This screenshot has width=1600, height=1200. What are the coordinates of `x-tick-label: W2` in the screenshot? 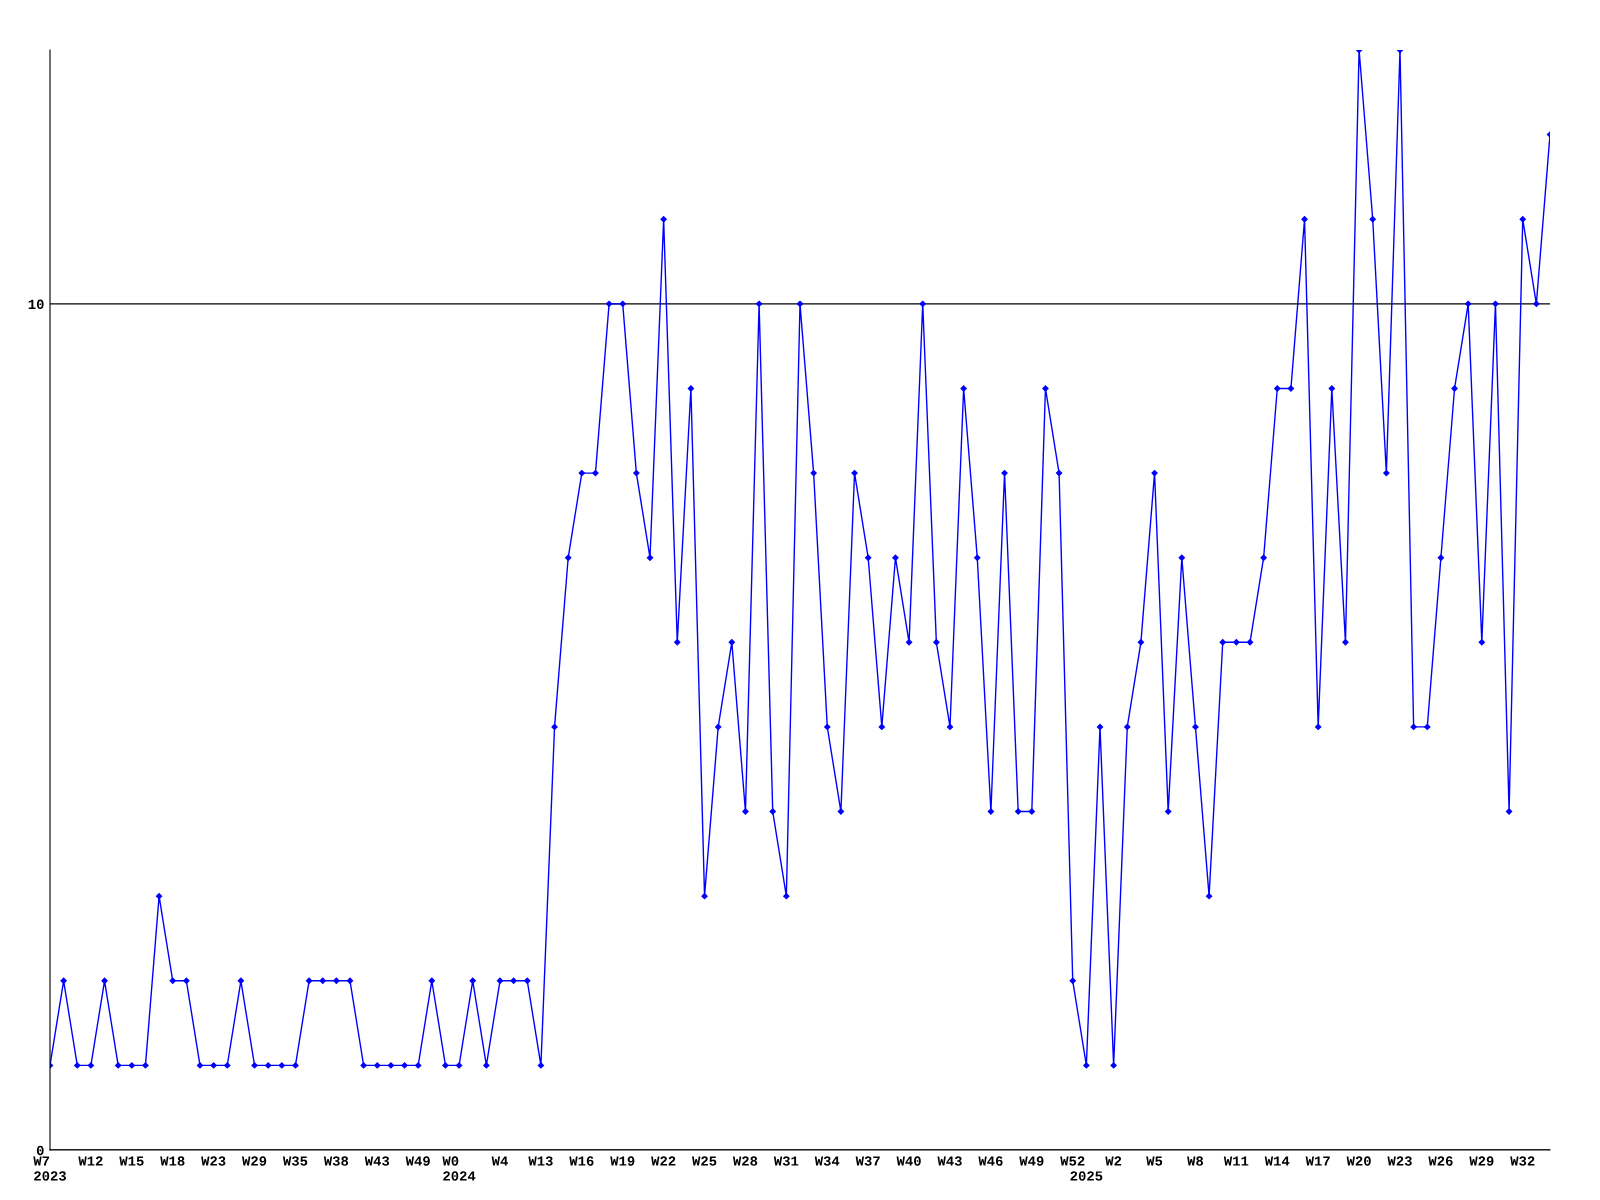 It's located at (1113, 1161).